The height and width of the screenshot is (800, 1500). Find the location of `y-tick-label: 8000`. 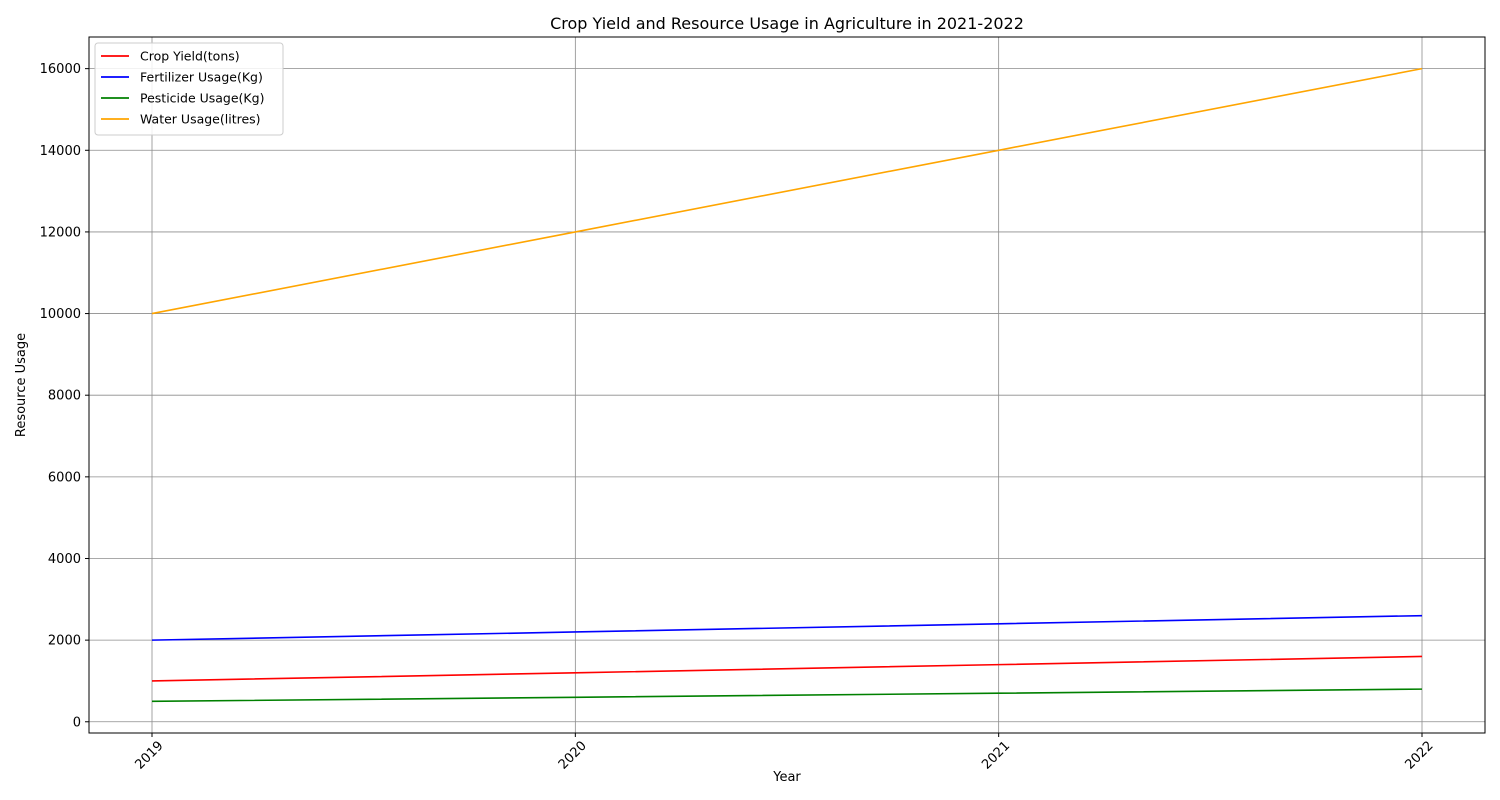

y-tick-label: 8000 is located at coordinates (64, 396).